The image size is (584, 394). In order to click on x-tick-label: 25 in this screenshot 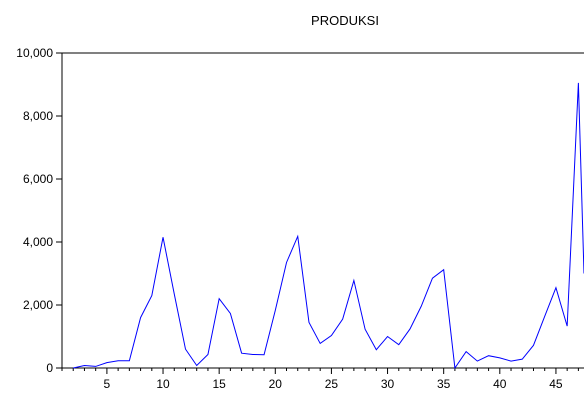, I will do `click(332, 384)`.